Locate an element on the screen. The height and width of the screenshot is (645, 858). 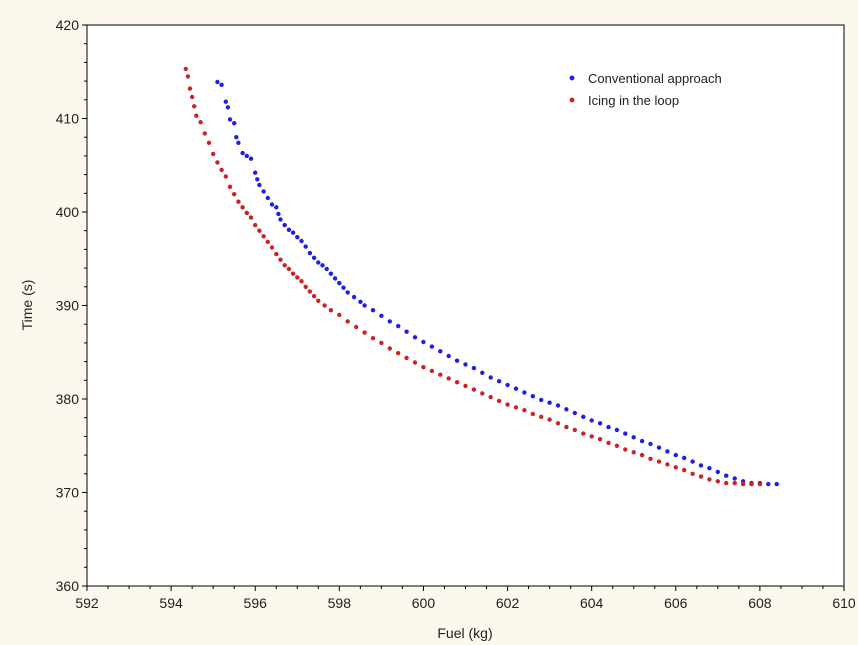
x-tick-label: 610 is located at coordinates (844, 603).